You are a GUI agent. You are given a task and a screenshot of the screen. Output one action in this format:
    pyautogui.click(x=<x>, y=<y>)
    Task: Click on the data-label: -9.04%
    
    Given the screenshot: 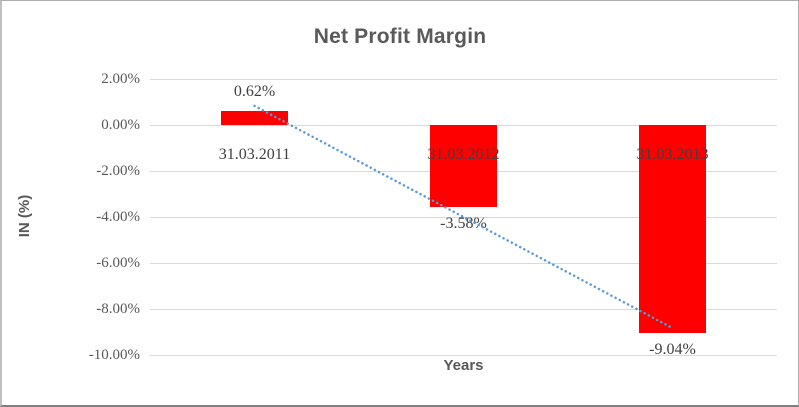 What is the action you would take?
    pyautogui.click(x=672, y=349)
    